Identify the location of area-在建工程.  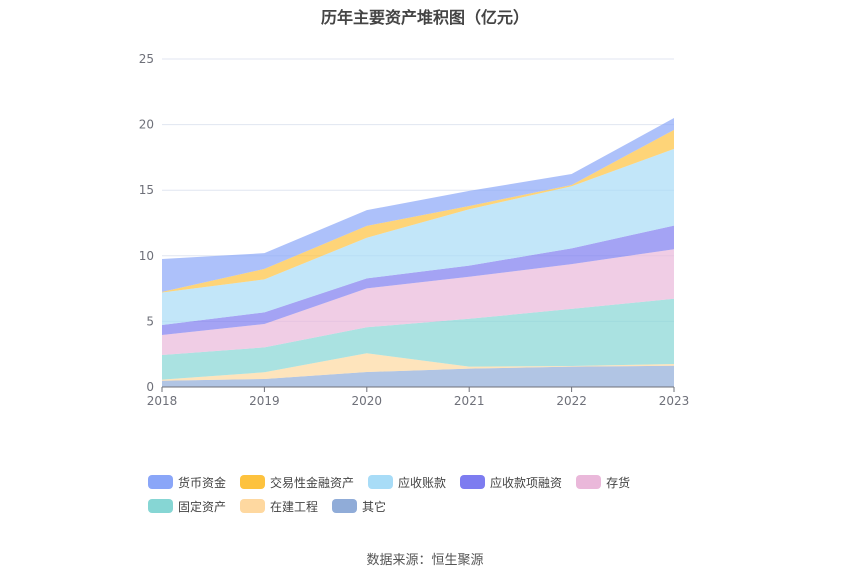
(418, 367).